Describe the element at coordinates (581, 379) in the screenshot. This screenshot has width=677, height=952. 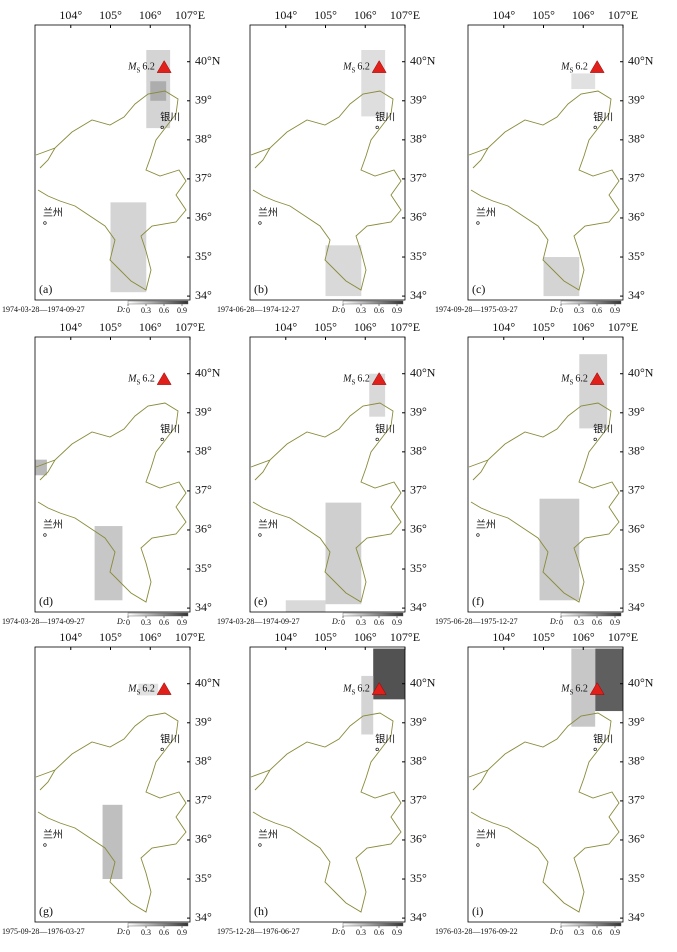
I see `event-magnitude: 6.2` at that location.